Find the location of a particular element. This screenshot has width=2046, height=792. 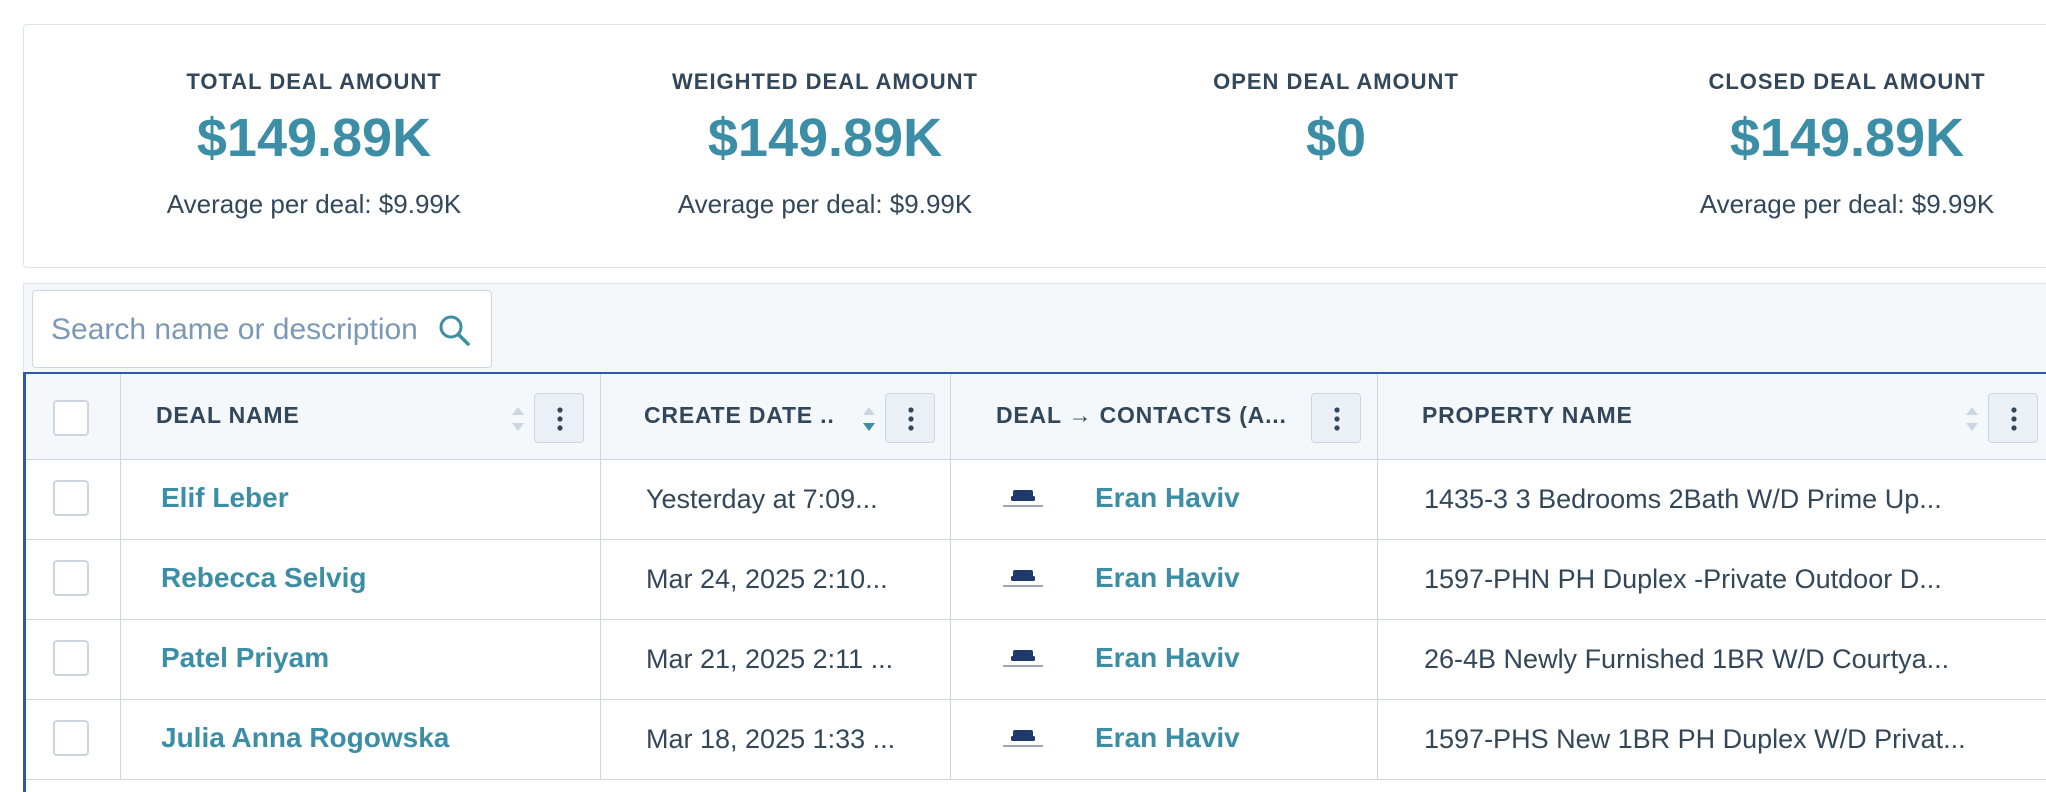

metric-label: OPEN DEAL AMOUNT is located at coordinates (1336, 81).